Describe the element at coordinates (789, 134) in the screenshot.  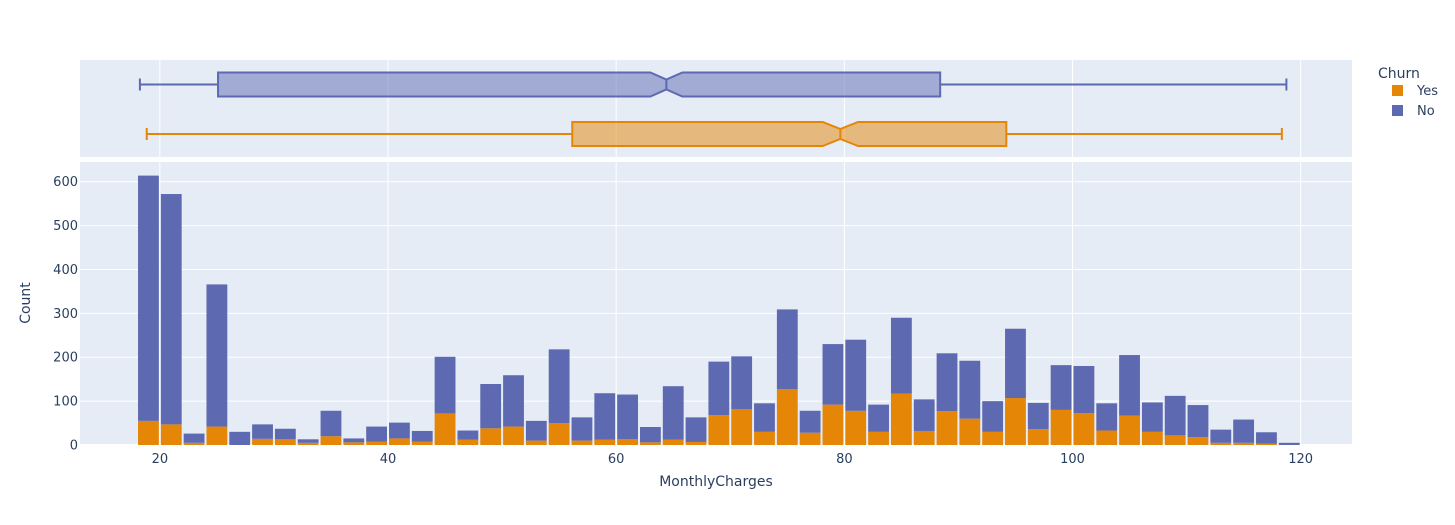
I see `box-body-yes` at that location.